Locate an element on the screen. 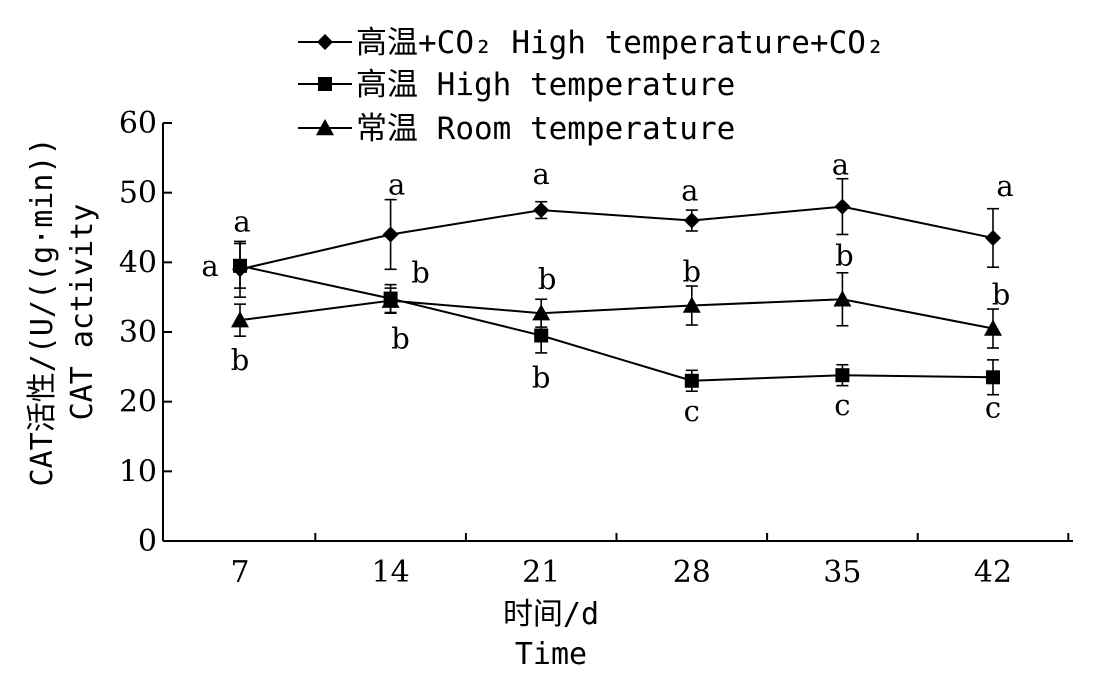 Image resolution: width=1102 pixels, height=679 pixels. legend-entry: 常温 Room temperature is located at coordinates (516, 129).